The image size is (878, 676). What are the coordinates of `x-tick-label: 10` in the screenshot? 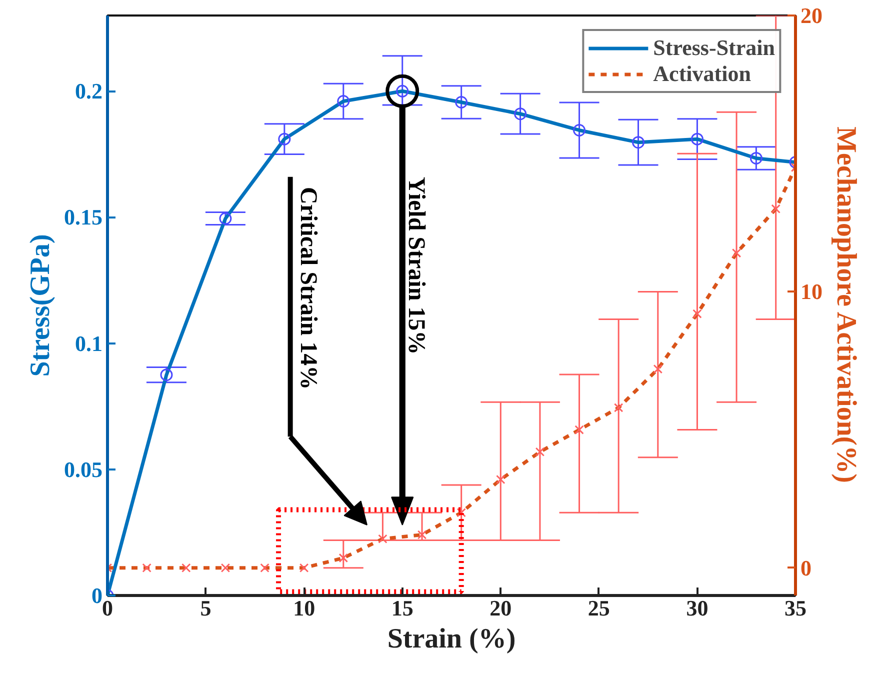 It's located at (304, 608).